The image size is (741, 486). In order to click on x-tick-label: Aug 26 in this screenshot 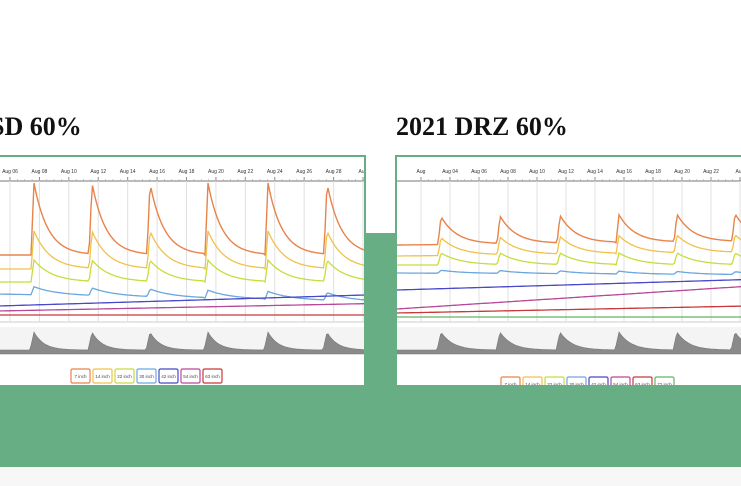, I will do `click(304, 172)`.